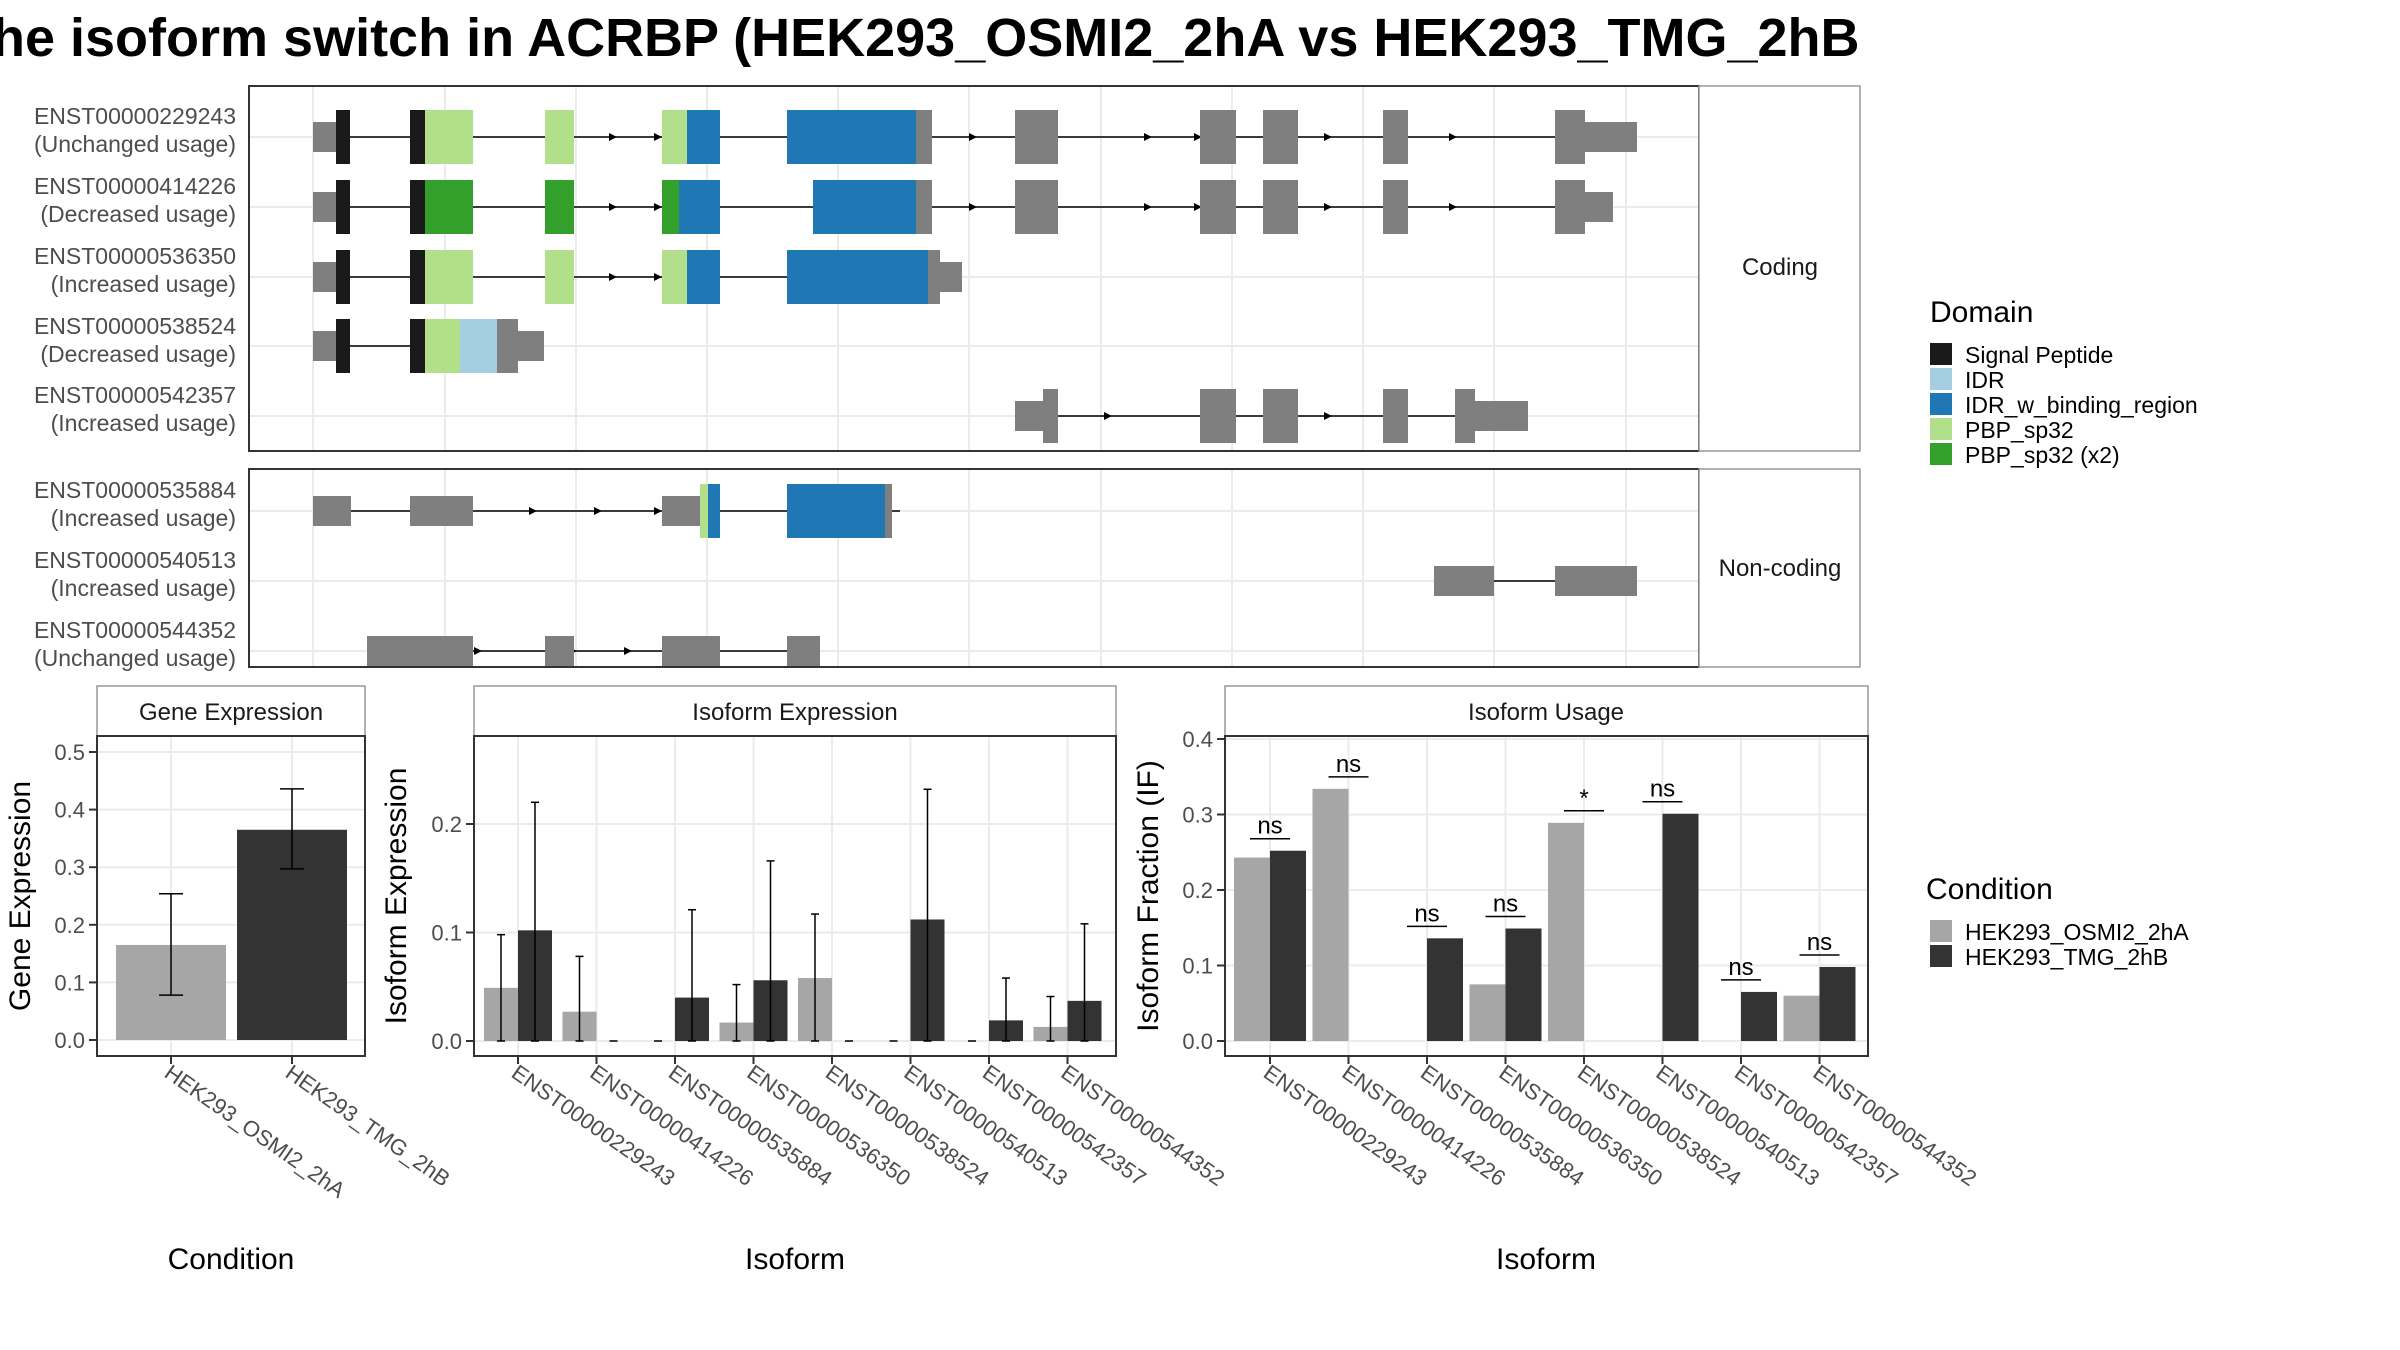 The image size is (2400, 1350). Describe the element at coordinates (2039, 355) in the screenshot. I see `legend-label: Signal Peptide` at that location.